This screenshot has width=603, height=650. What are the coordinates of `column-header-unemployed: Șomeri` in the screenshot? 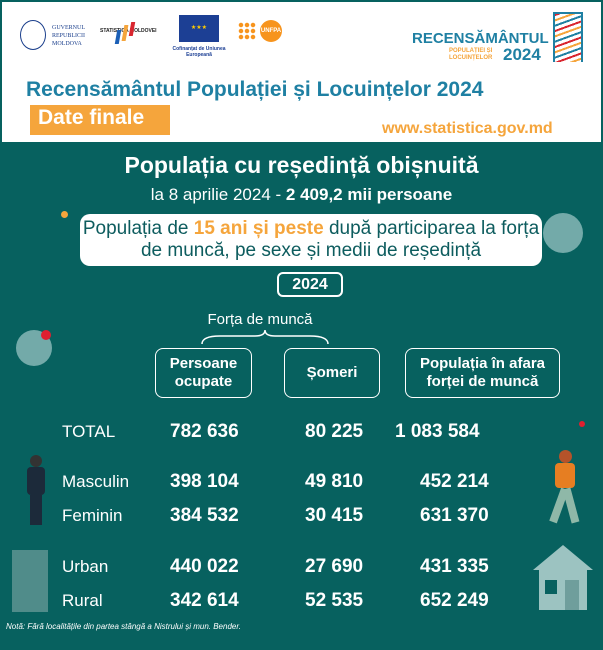 It's located at (332, 373).